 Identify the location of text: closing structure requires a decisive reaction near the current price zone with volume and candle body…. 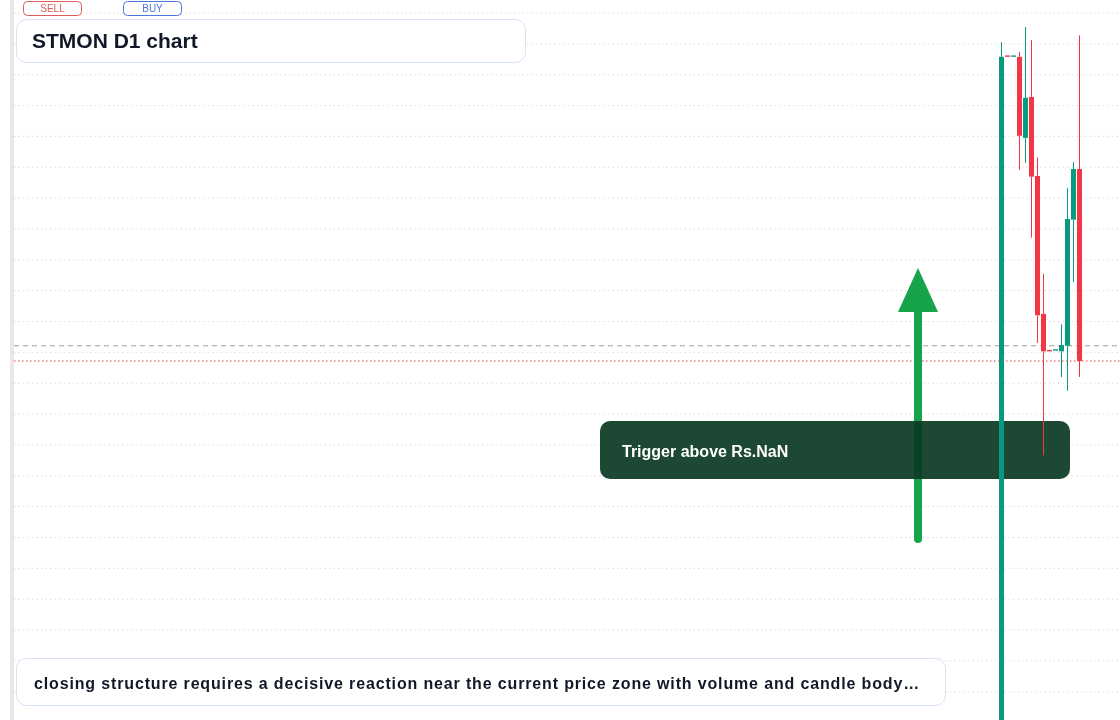
(477, 683).